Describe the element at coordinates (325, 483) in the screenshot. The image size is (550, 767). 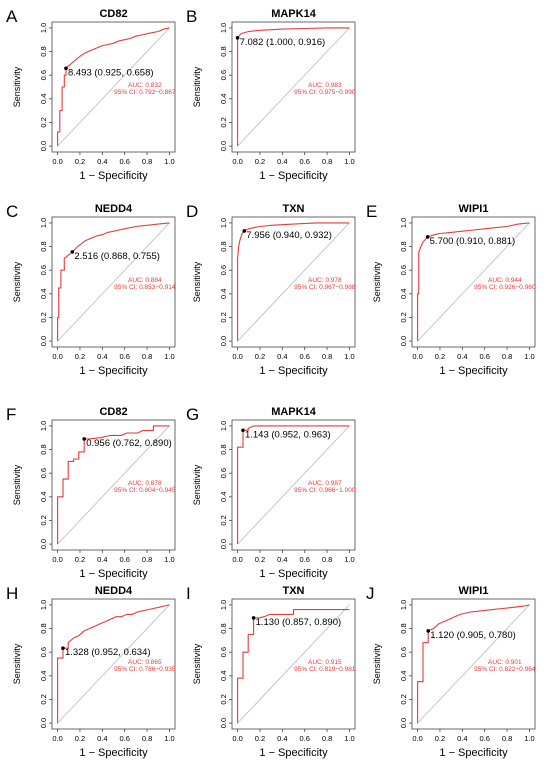
I see `auc-label: AUC: 0.987` at that location.